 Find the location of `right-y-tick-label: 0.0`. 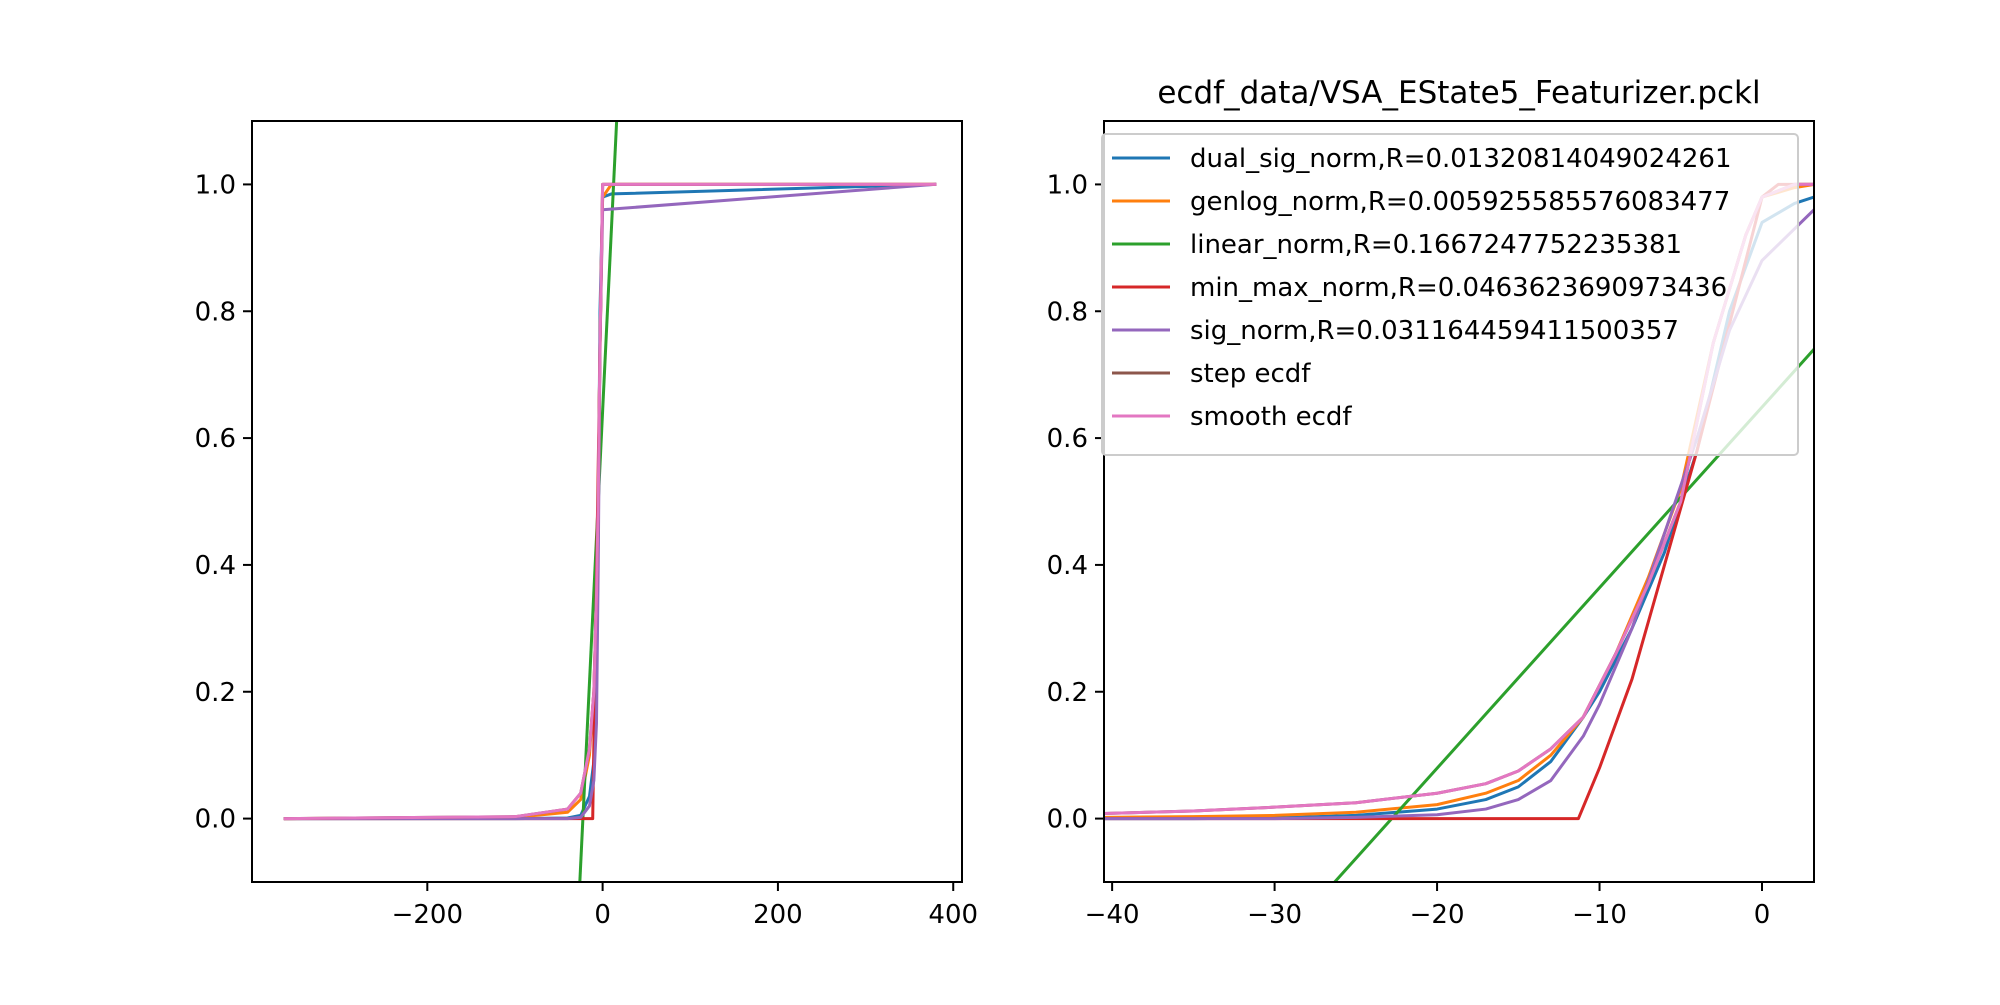

right-y-tick-label: 0.0 is located at coordinates (1067, 820).